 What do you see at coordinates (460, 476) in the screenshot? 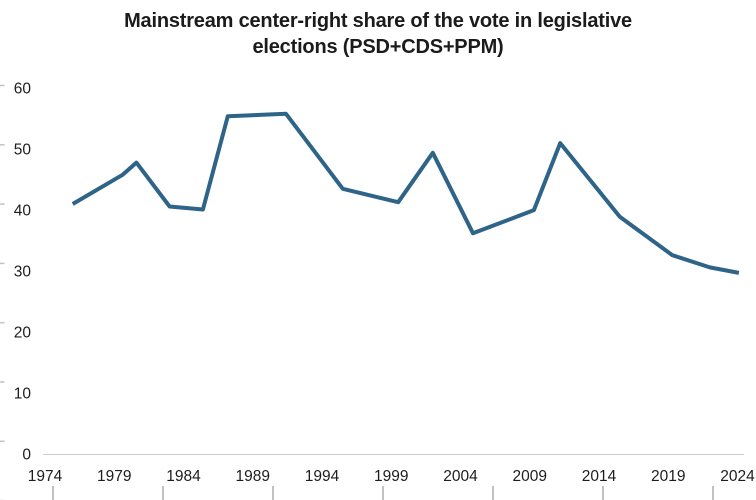
I see `x-tick-label: 2004` at bounding box center [460, 476].